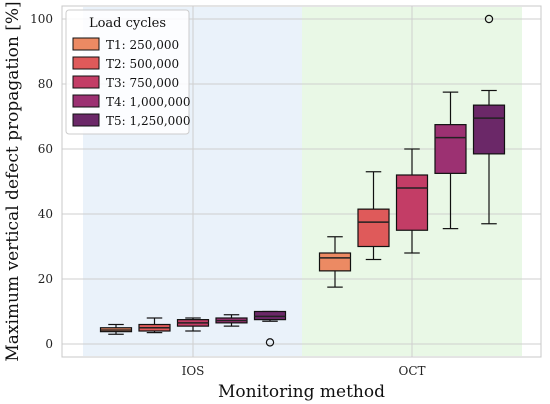  I want to click on box-oct-t4, so click(450, 160).